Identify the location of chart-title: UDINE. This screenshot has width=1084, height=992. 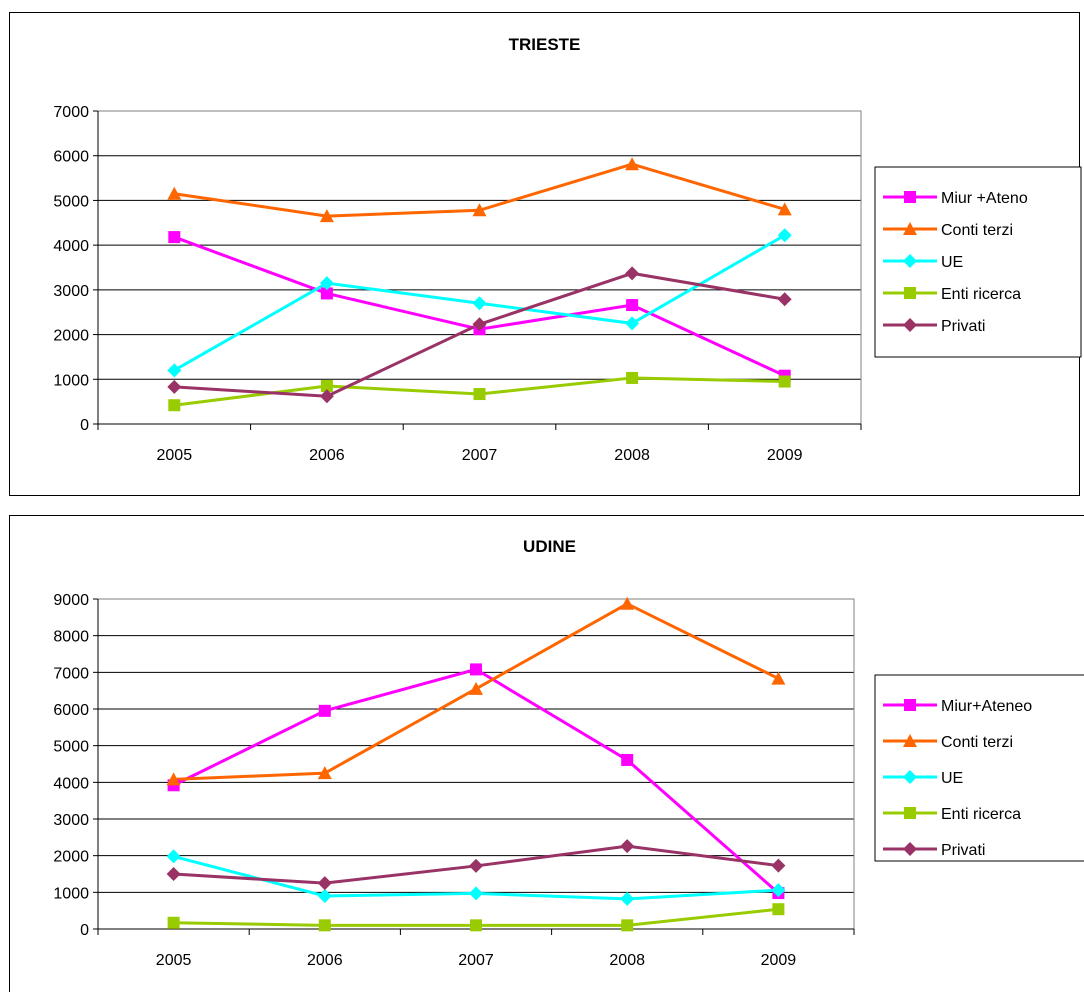
(549, 546).